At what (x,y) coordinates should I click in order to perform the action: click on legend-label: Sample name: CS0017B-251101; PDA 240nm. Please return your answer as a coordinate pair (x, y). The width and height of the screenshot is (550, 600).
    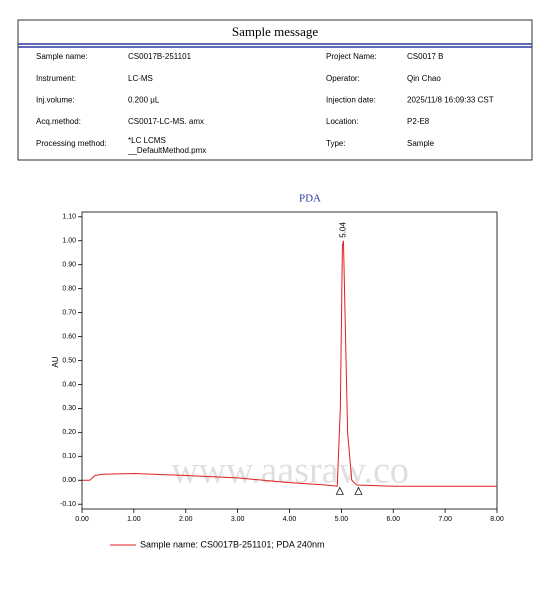
    Looking at the image, I should click on (232, 544).